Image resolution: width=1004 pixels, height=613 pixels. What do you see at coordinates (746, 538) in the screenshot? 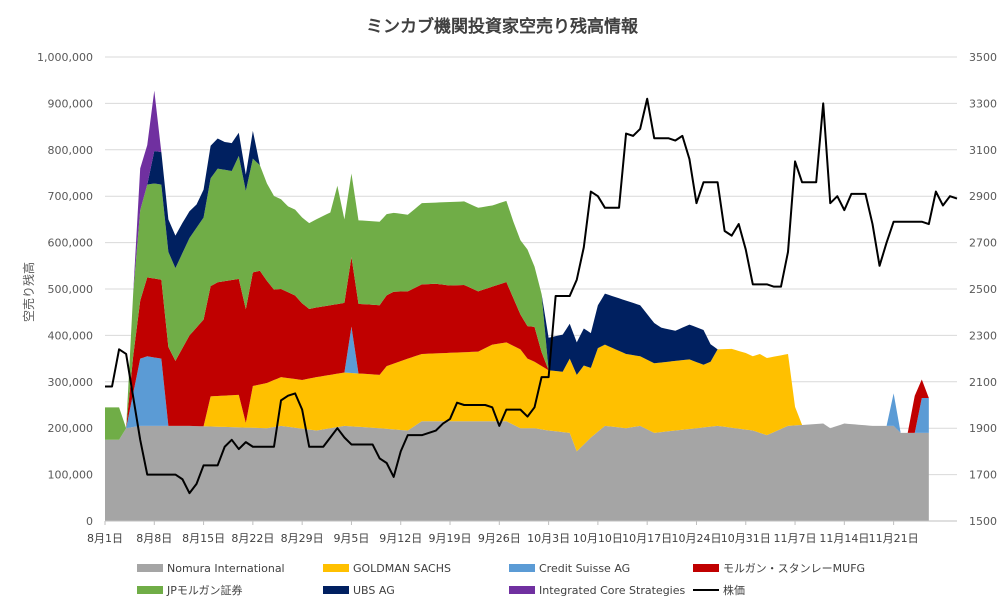
I see `x-tick-label: 10月31日` at bounding box center [746, 538].